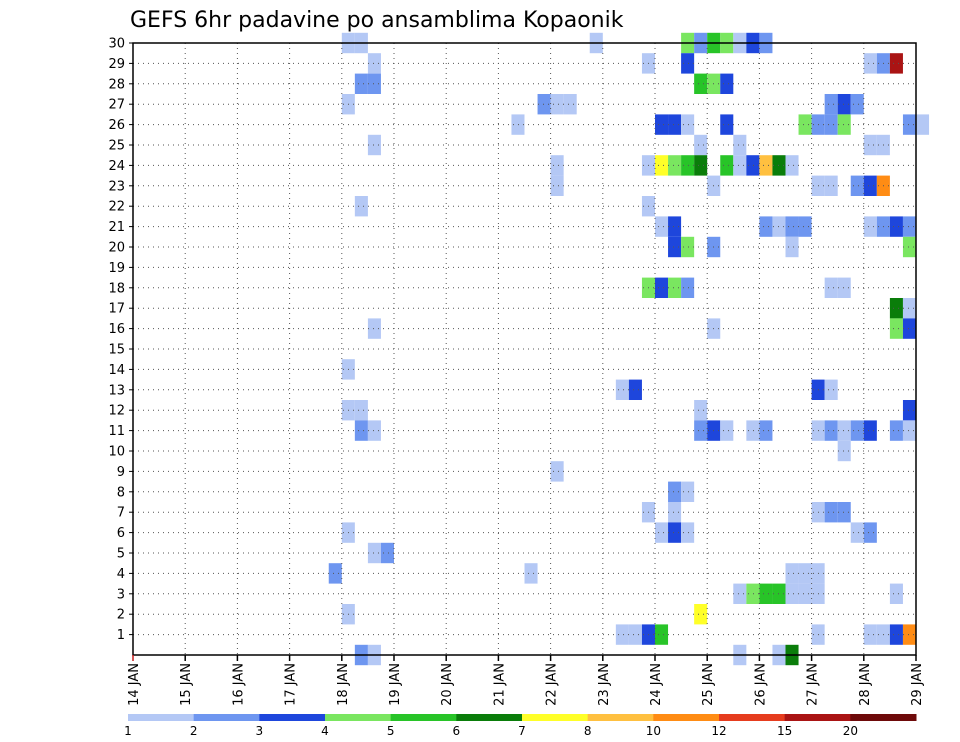  What do you see at coordinates (238, 684) in the screenshot?
I see `x-tick-label: 16 JAN` at bounding box center [238, 684].